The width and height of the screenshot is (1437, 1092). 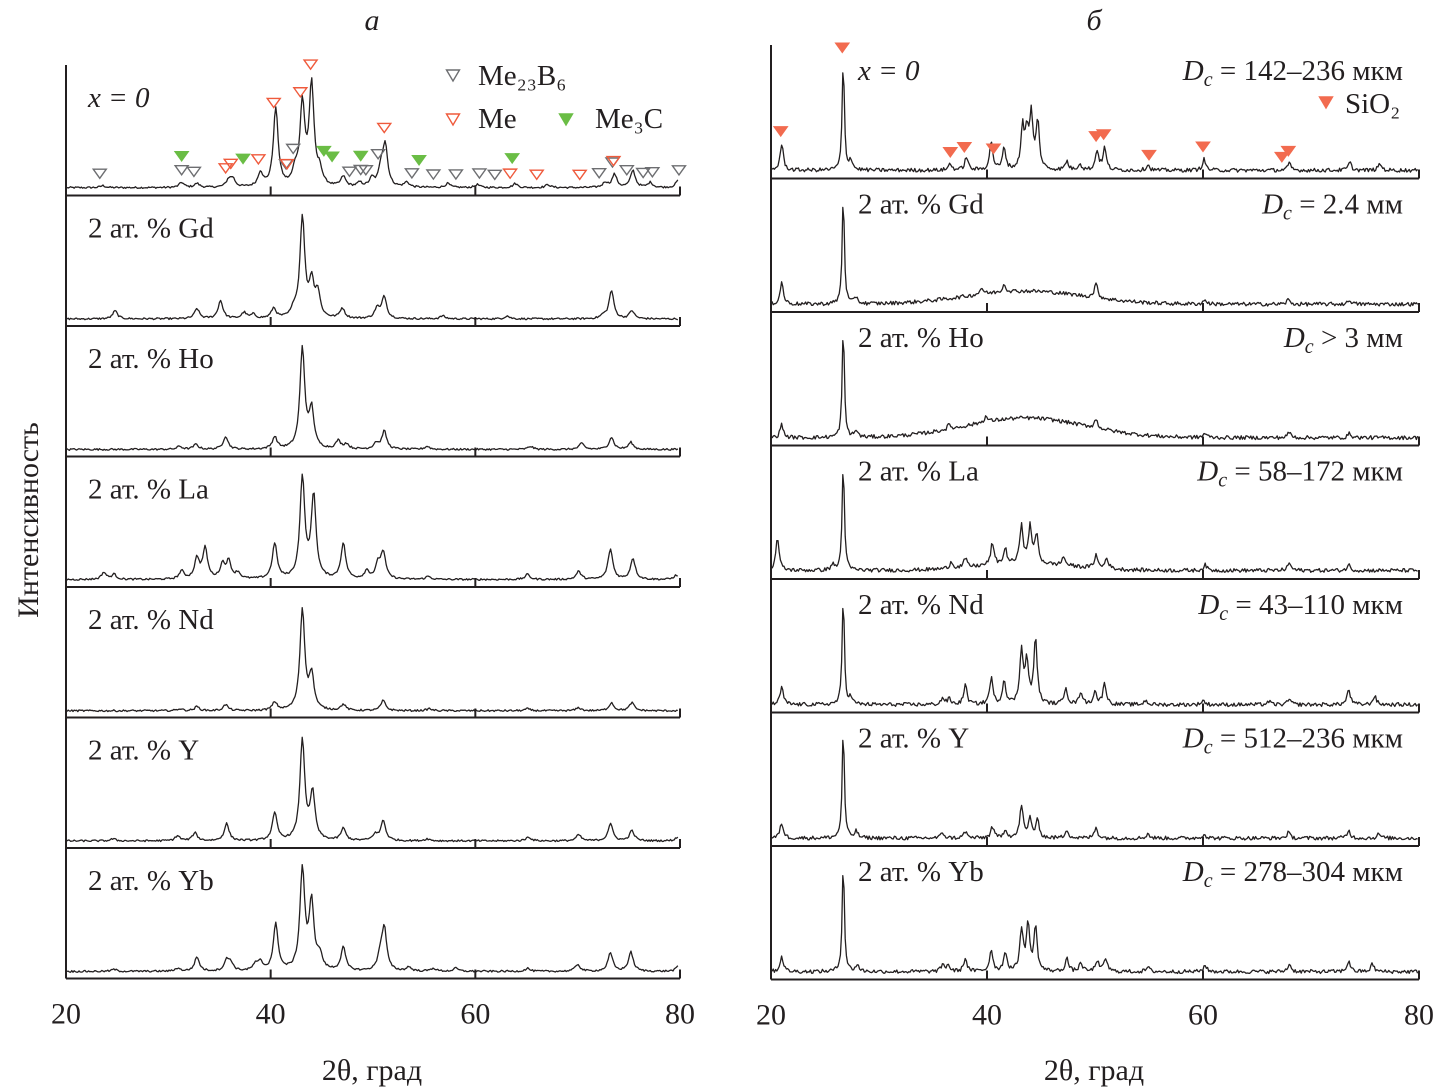 I want to click on critical-diameter-label: Dc = 43–110 мкм, so click(x=1300, y=607).